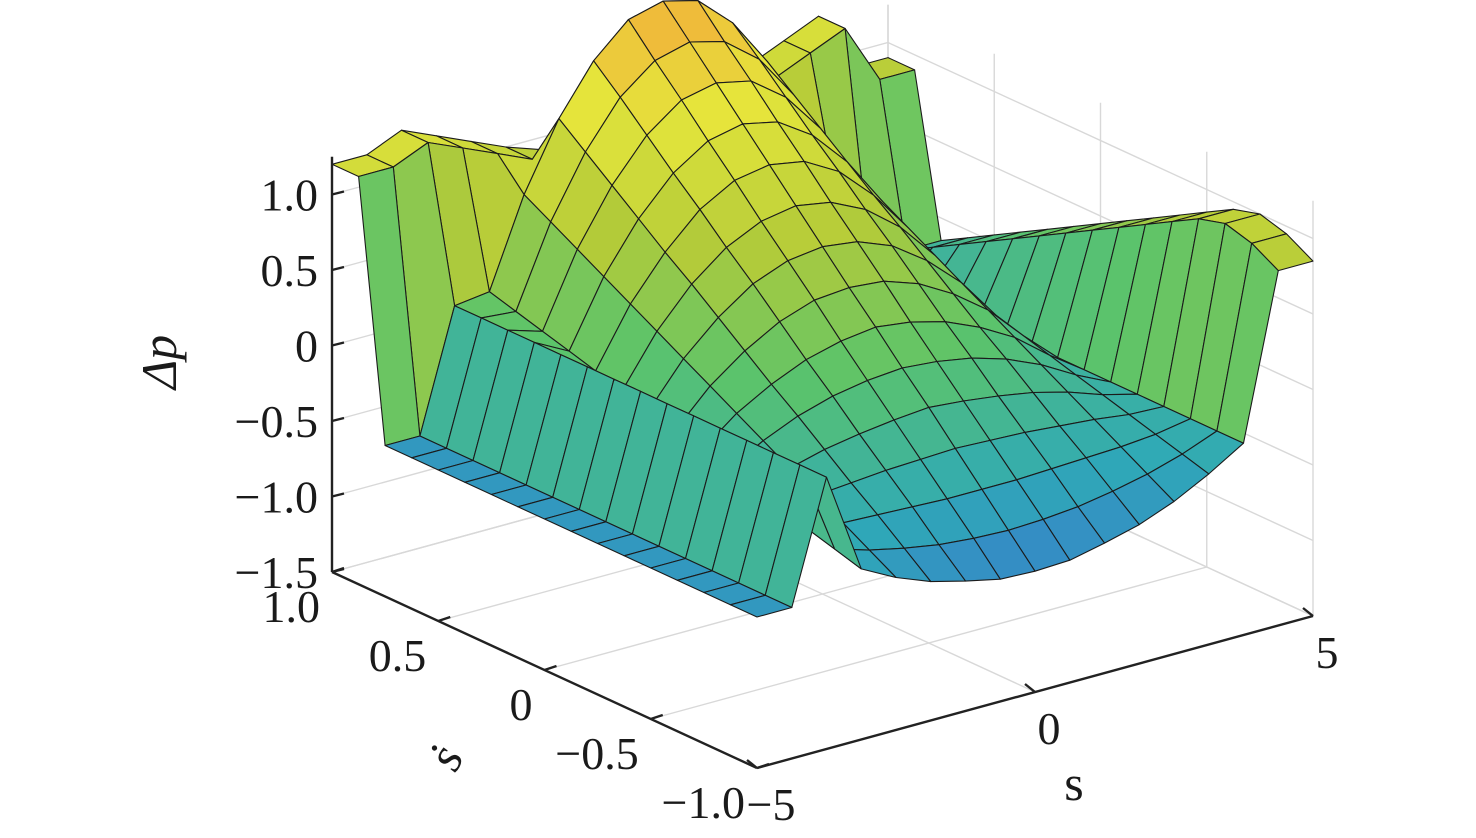  I want to click on y-tick-label: −0.5, so click(596, 753).